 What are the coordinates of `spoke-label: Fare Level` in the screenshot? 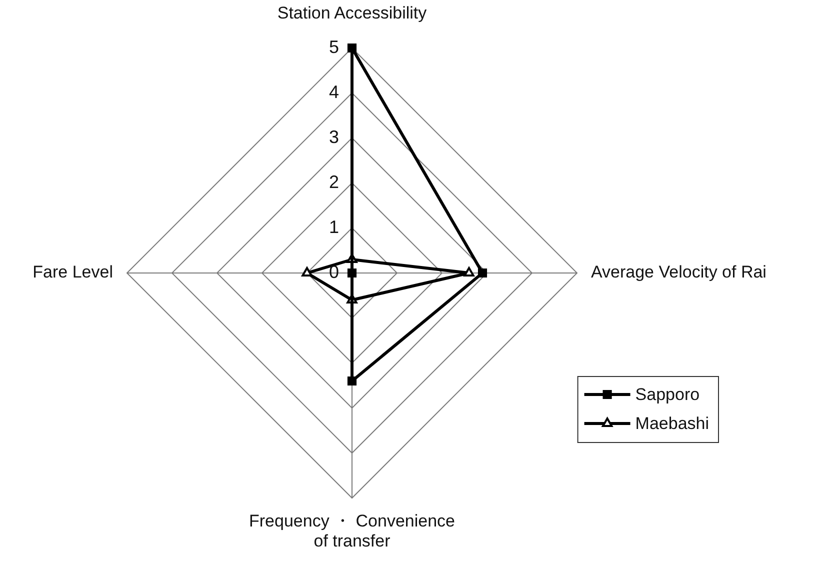 It's located at (72, 272).